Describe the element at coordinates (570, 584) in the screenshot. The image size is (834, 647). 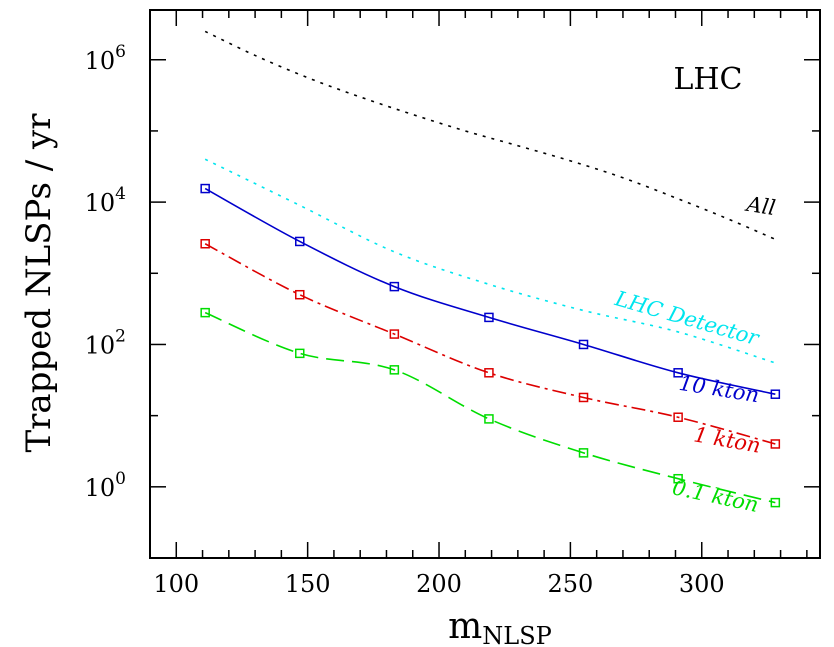
I see `x-tick-label: 250` at that location.